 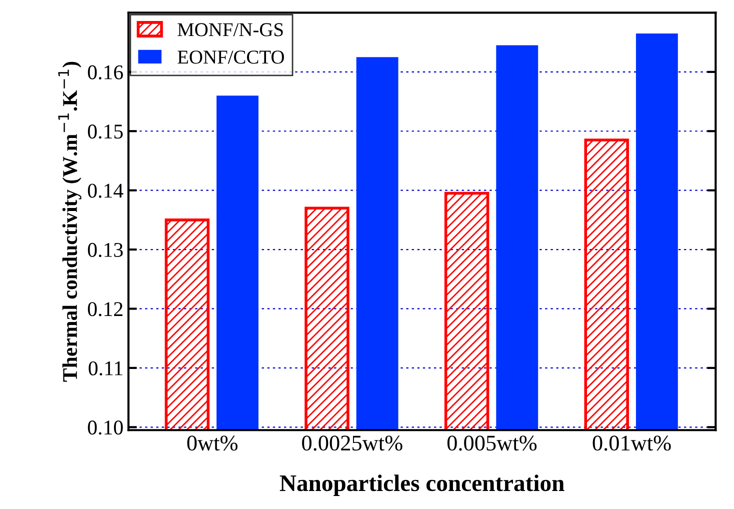 I want to click on x-tick-label: 0wt%, so click(x=212, y=443).